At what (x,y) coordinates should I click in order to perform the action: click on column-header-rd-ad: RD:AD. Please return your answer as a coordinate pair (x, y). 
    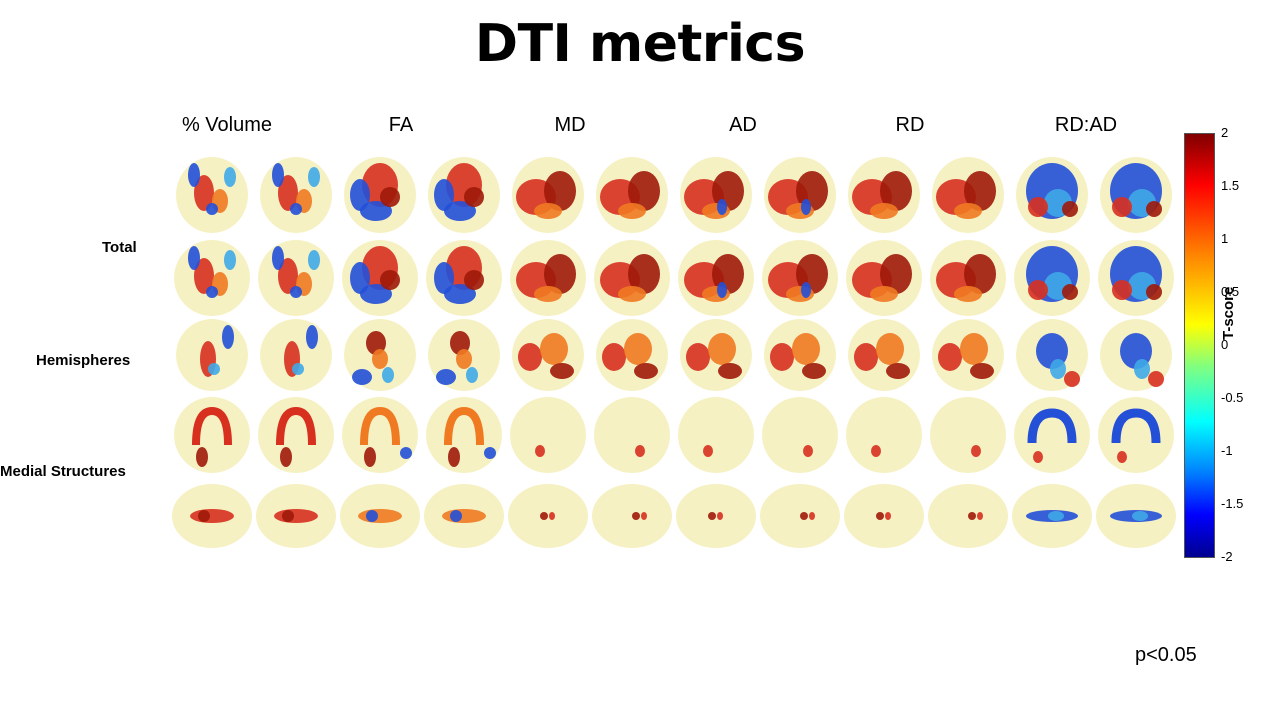
    Looking at the image, I should click on (1086, 125).